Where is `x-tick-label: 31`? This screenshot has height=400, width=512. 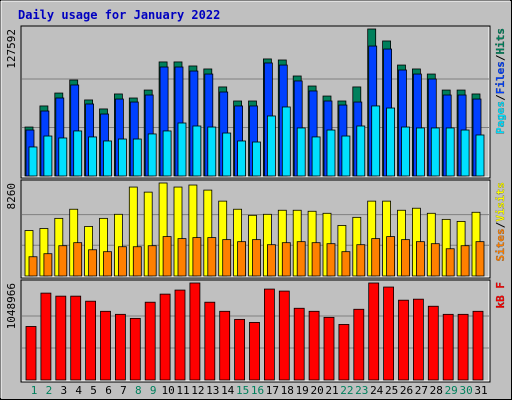 x-tick-label: 31 is located at coordinates (480, 390).